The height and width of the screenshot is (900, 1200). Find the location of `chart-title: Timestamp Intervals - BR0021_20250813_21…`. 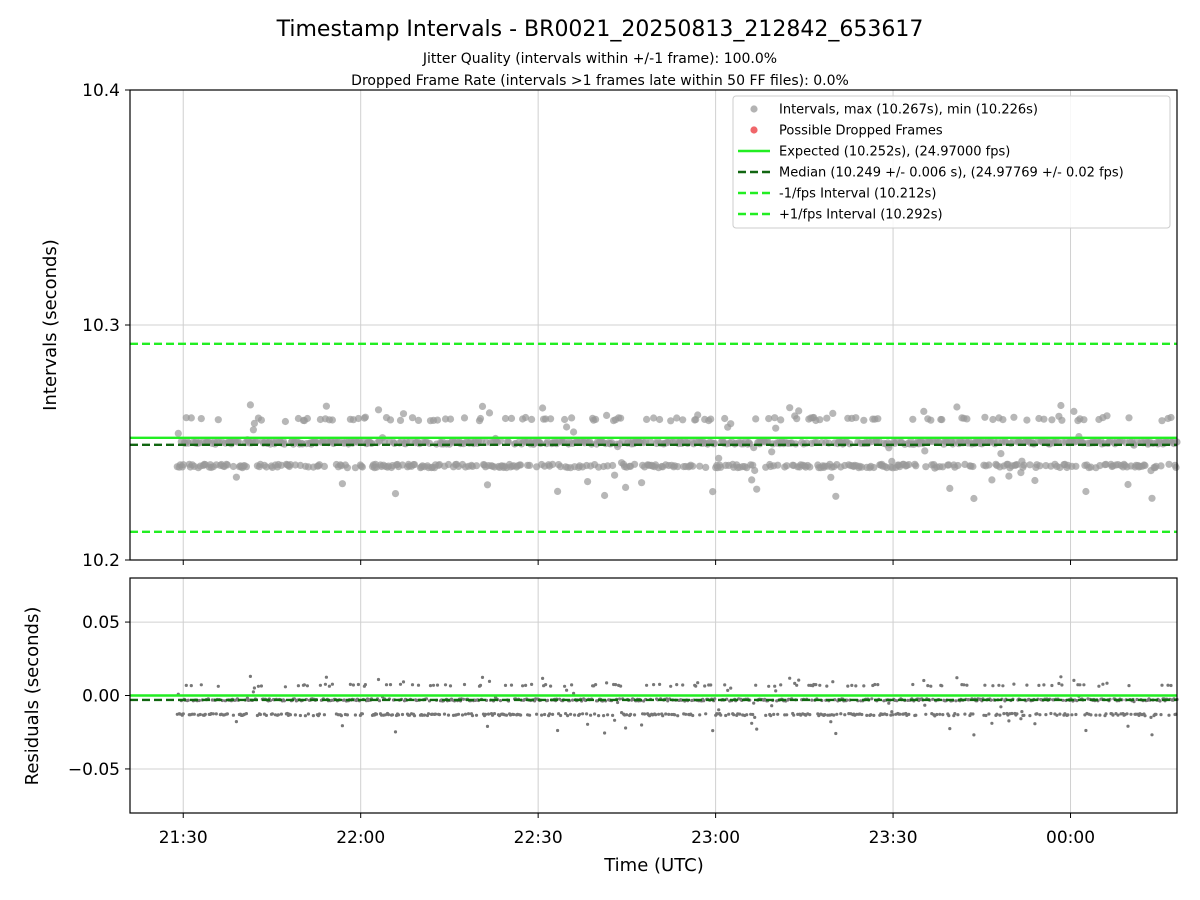

chart-title: Timestamp Intervals - BR0021_20250813_21… is located at coordinates (600, 29).